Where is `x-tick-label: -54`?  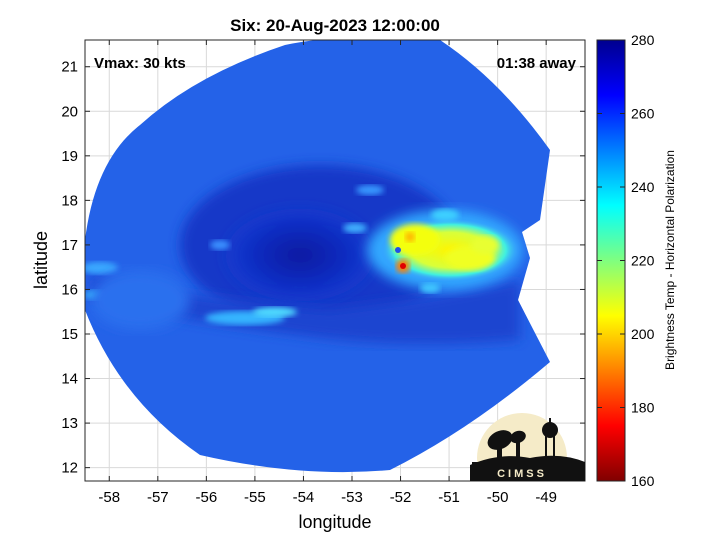 x-tick-label: -54 is located at coordinates (304, 497).